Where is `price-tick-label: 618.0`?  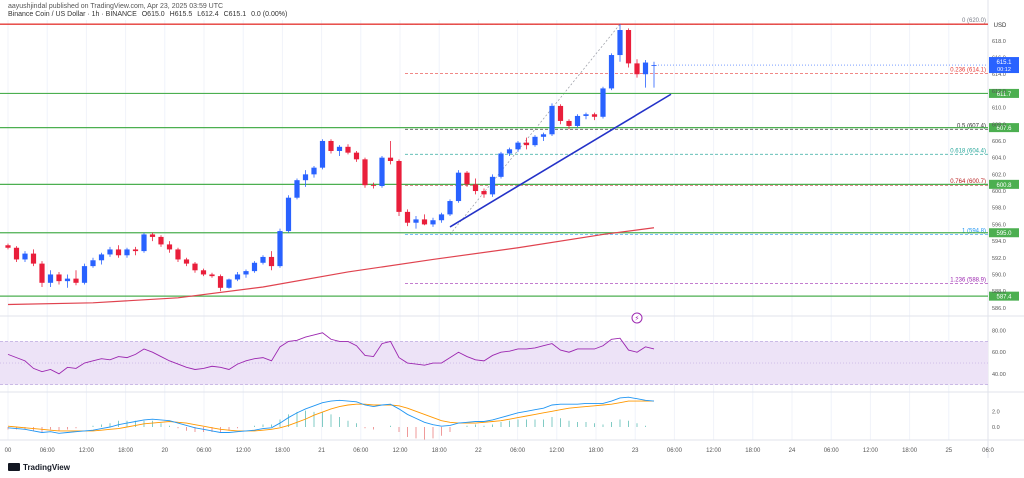 price-tick-label: 618.0 is located at coordinates (999, 42).